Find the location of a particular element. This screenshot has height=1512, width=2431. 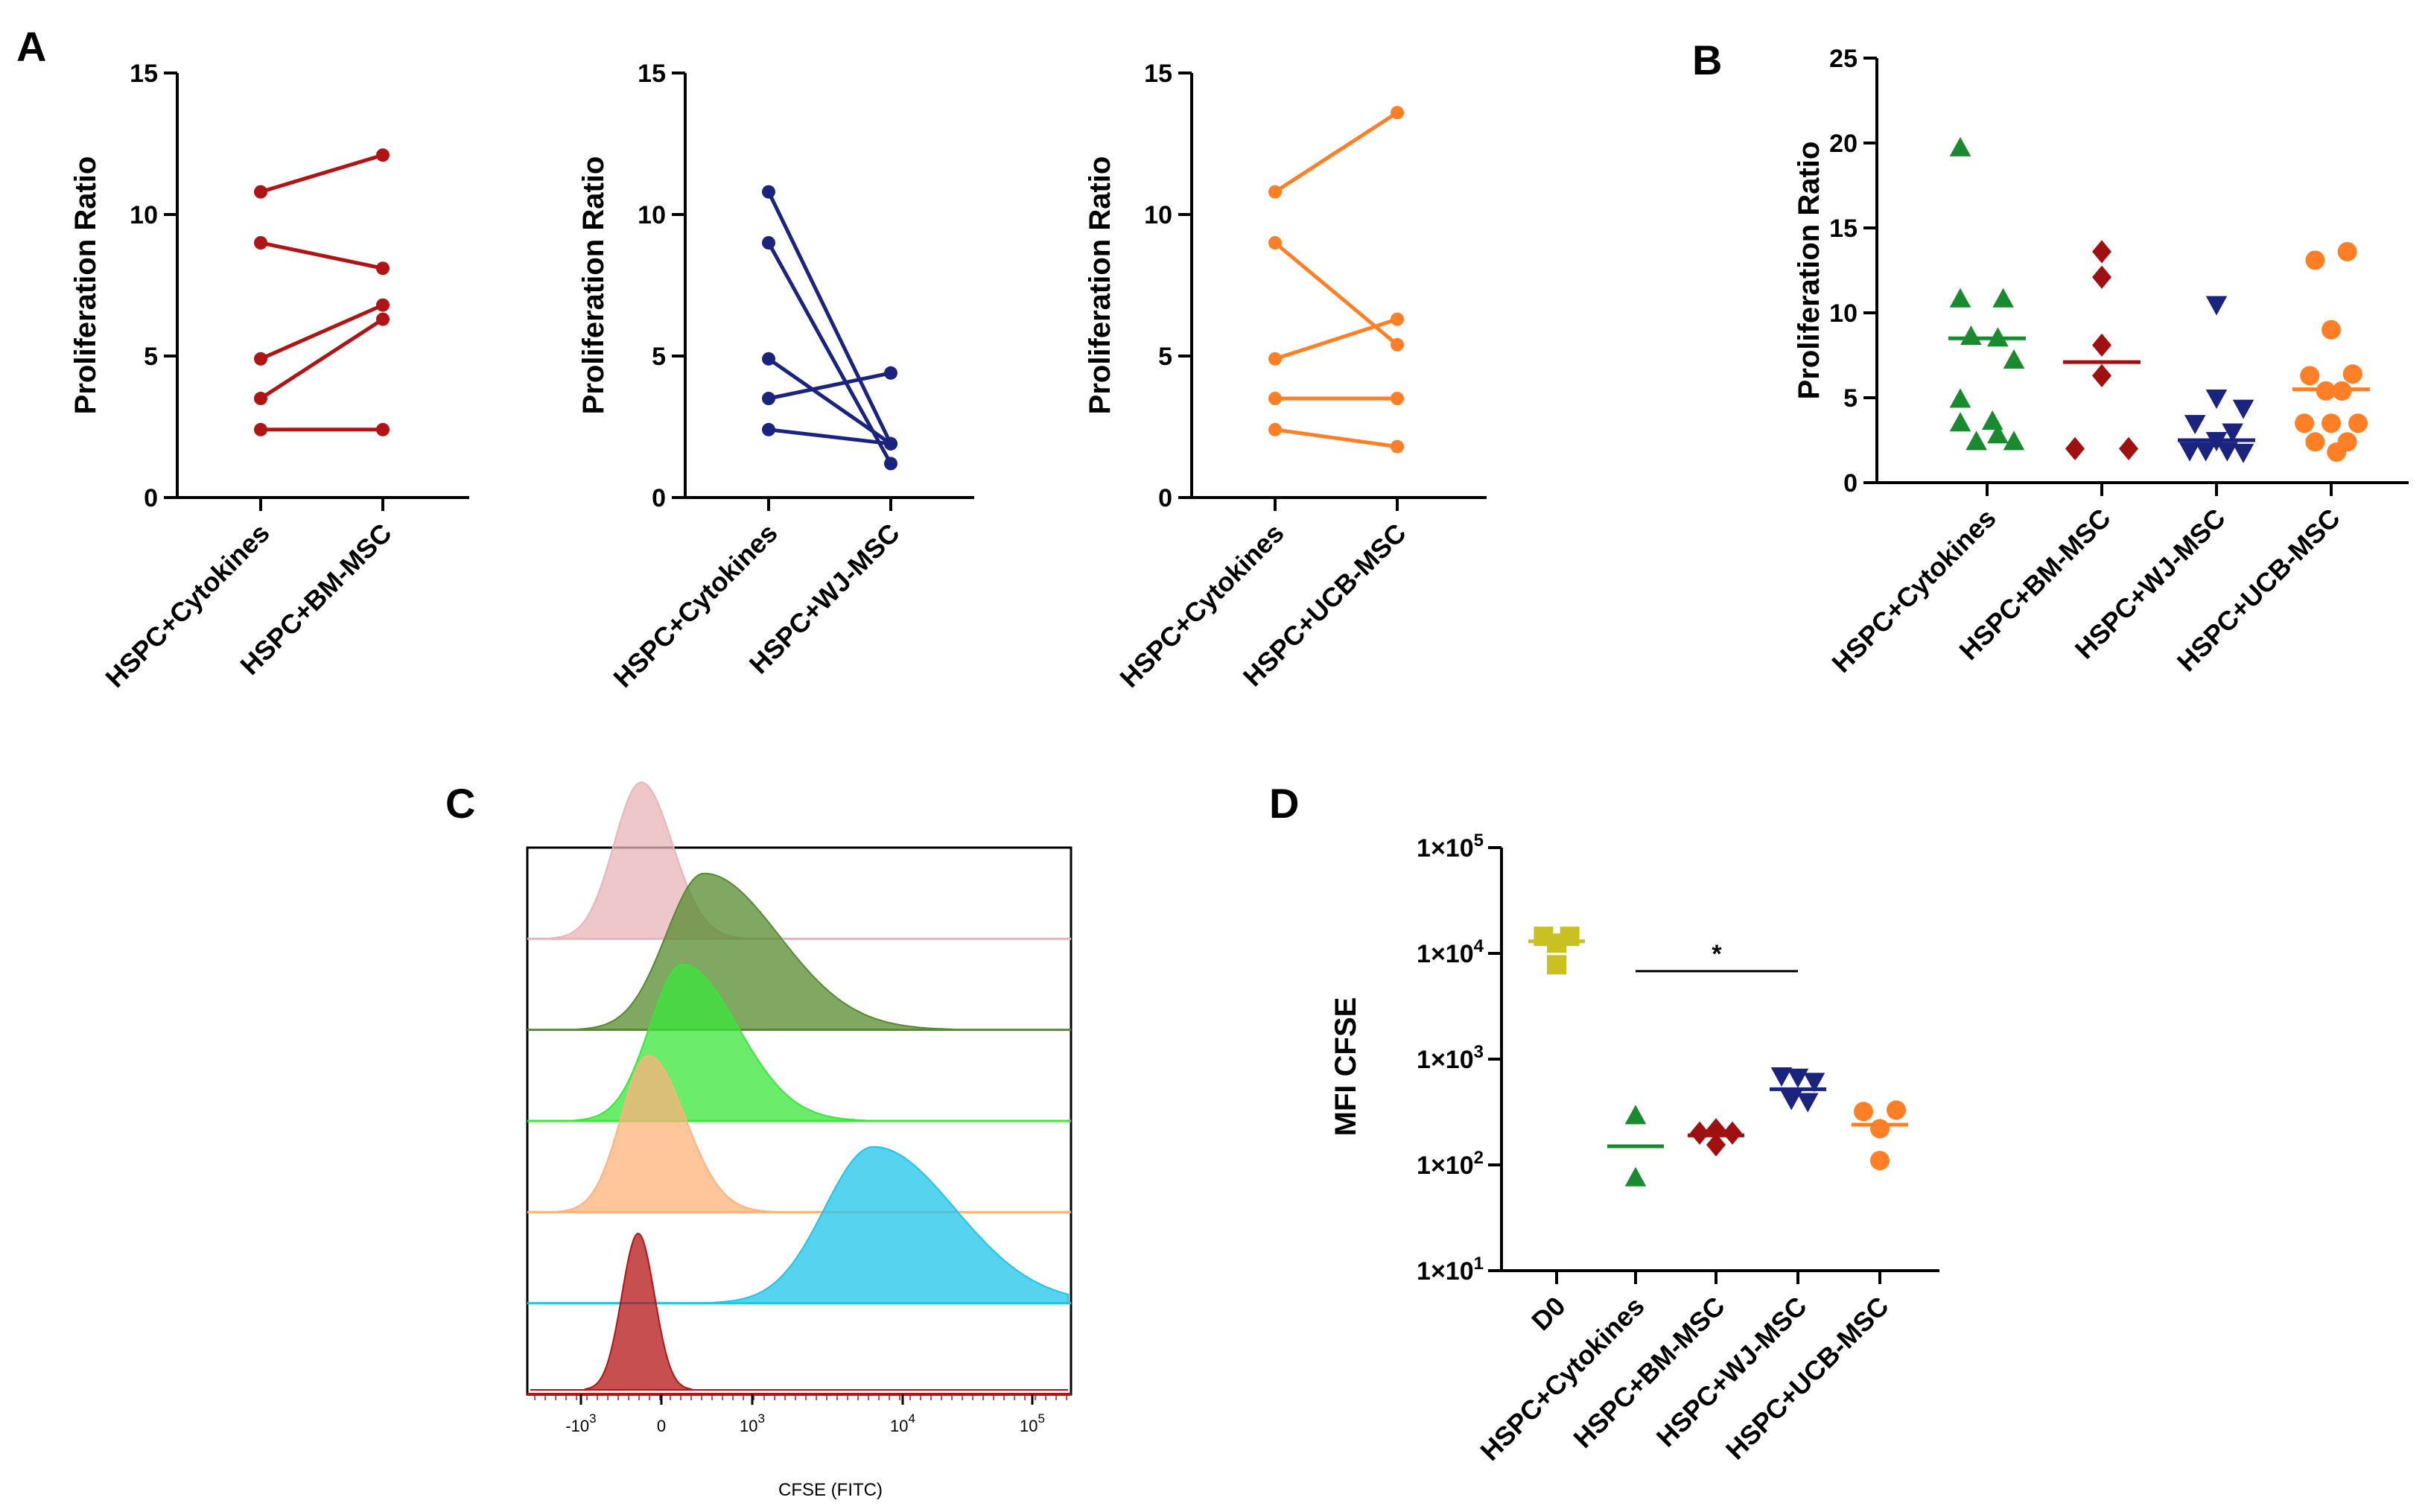

panel-label-b: B is located at coordinates (1707, 59).